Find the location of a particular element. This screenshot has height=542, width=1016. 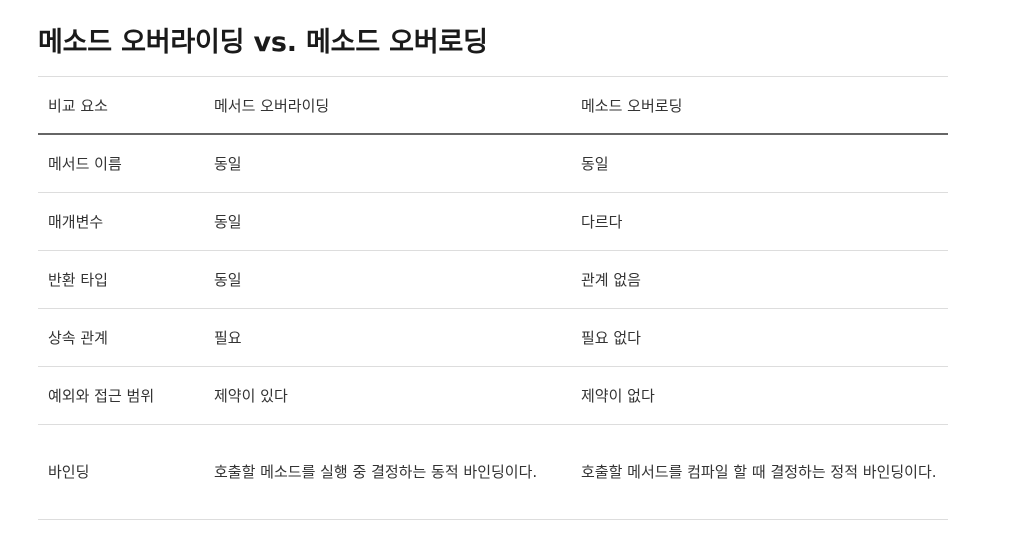

header-overloading: 메소드 오버로딩 is located at coordinates (632, 105).